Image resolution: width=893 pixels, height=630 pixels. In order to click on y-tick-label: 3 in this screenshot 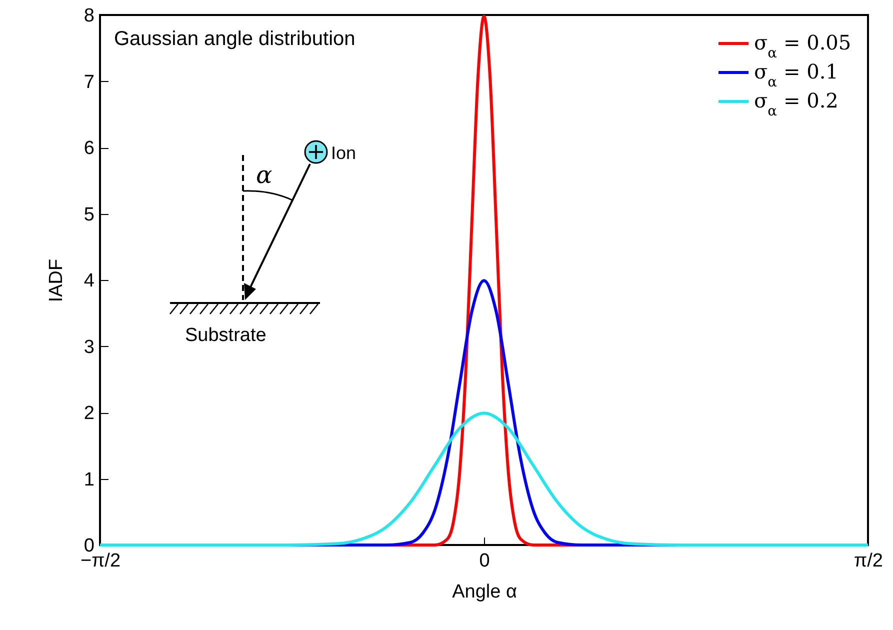, I will do `click(89, 347)`.